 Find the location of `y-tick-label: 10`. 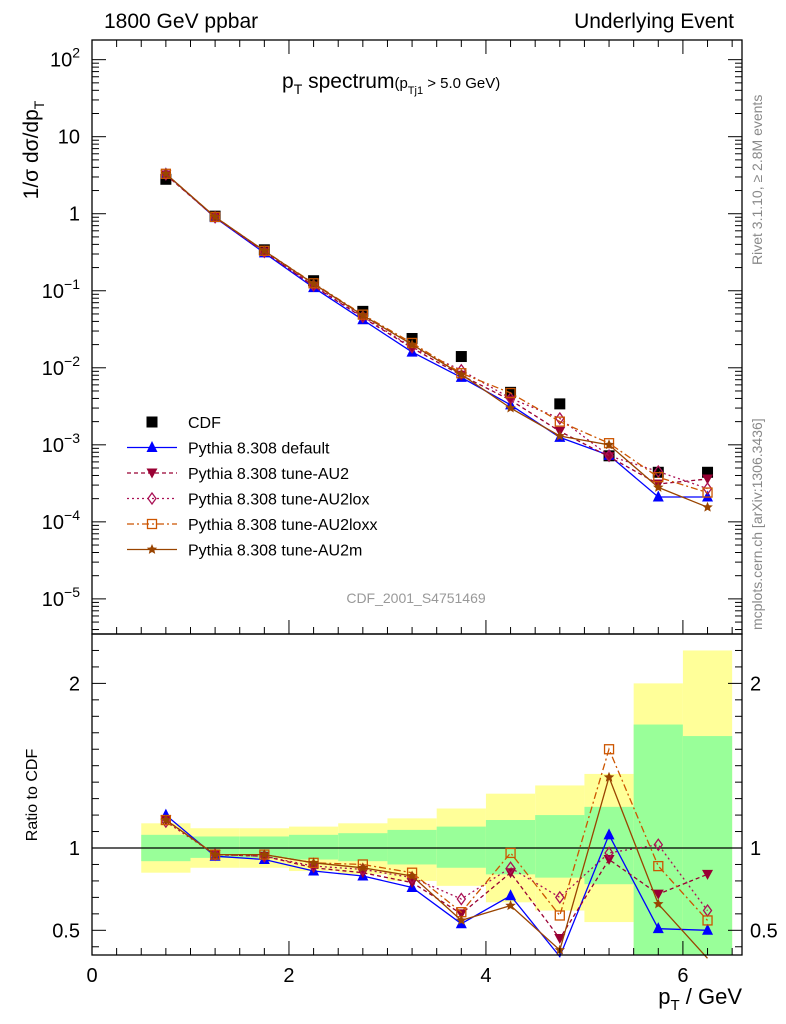

y-tick-label: 10 is located at coordinates (69, 138).